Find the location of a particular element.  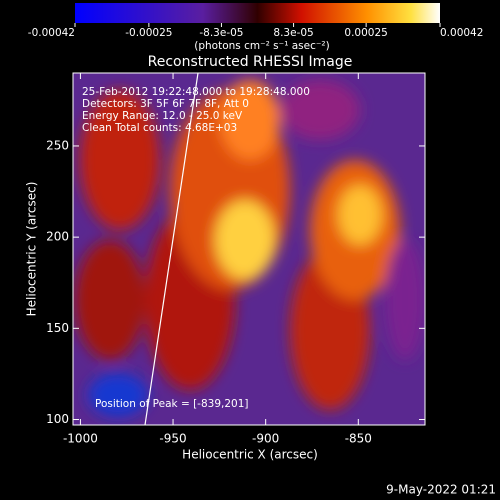

peak-label: Position of Peak = [-839,201] is located at coordinates (172, 404).